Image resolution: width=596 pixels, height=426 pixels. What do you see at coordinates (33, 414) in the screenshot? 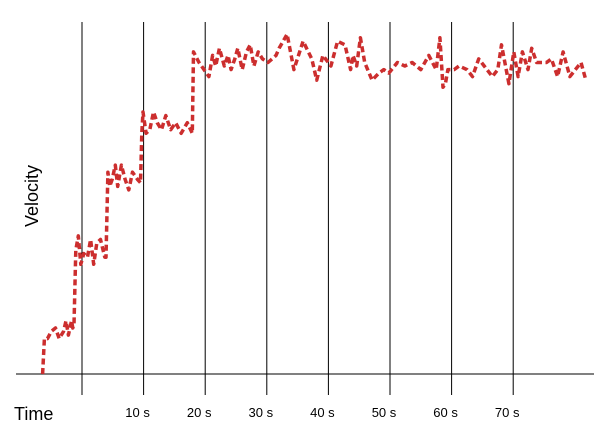
I see `x-axis-title: Time` at bounding box center [33, 414].